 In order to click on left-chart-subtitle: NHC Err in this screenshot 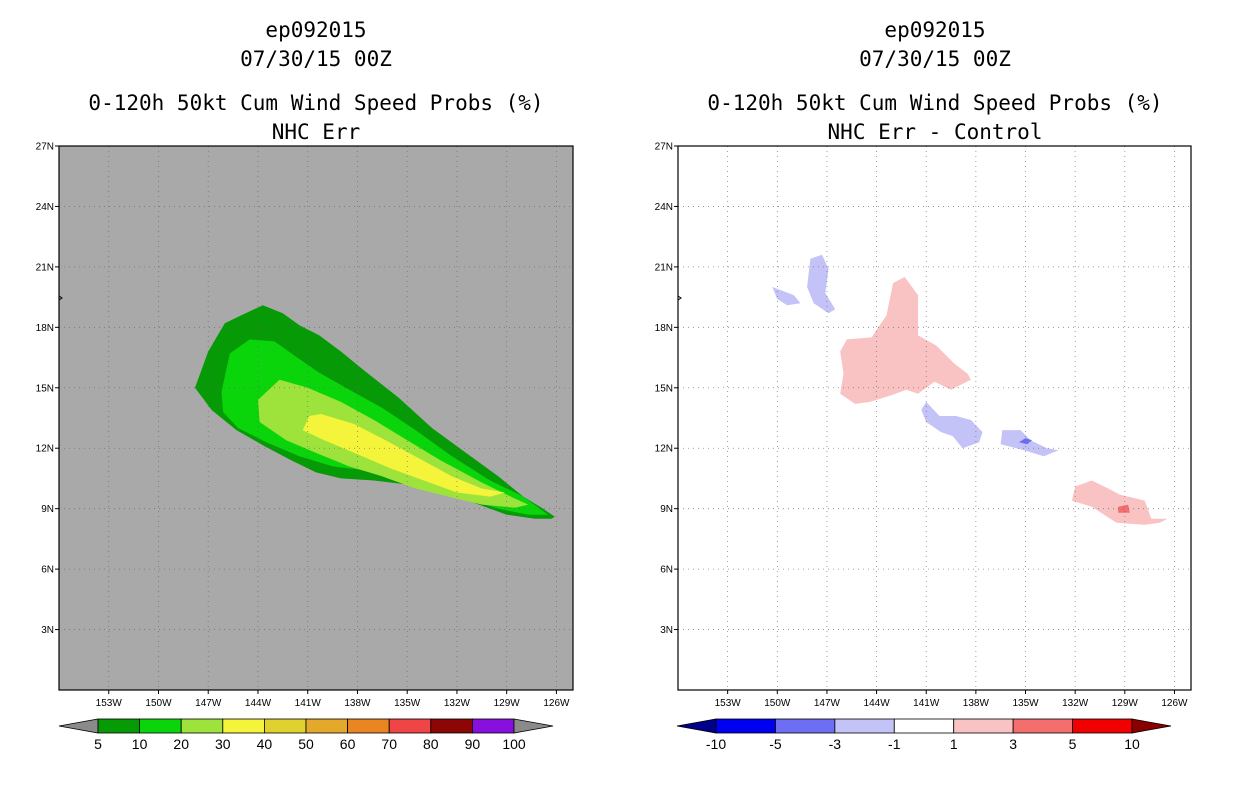, I will do `click(316, 132)`.